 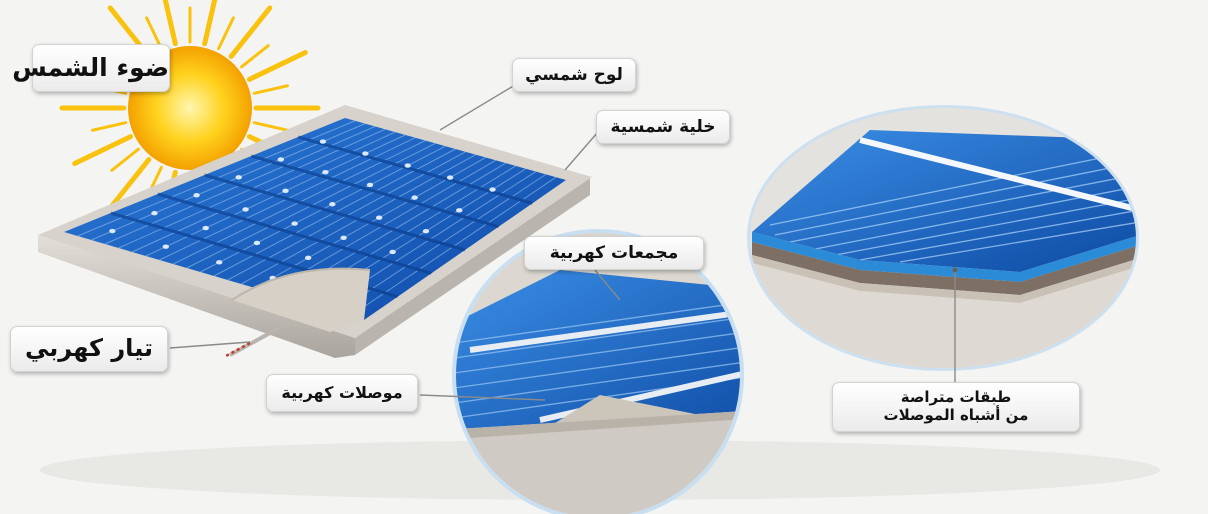 I want to click on semiconductor-layers-label: طبقات متراصة من أشباه الموصلات, so click(x=956, y=407).